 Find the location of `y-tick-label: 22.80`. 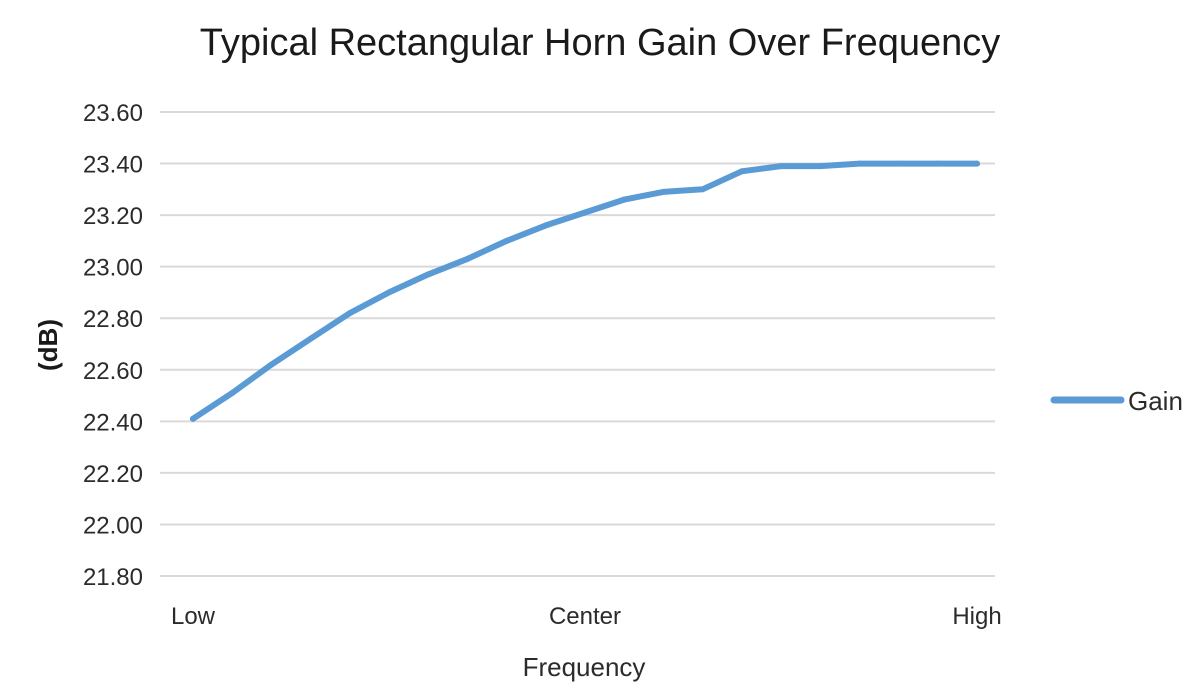

y-tick-label: 22.80 is located at coordinates (113, 319).